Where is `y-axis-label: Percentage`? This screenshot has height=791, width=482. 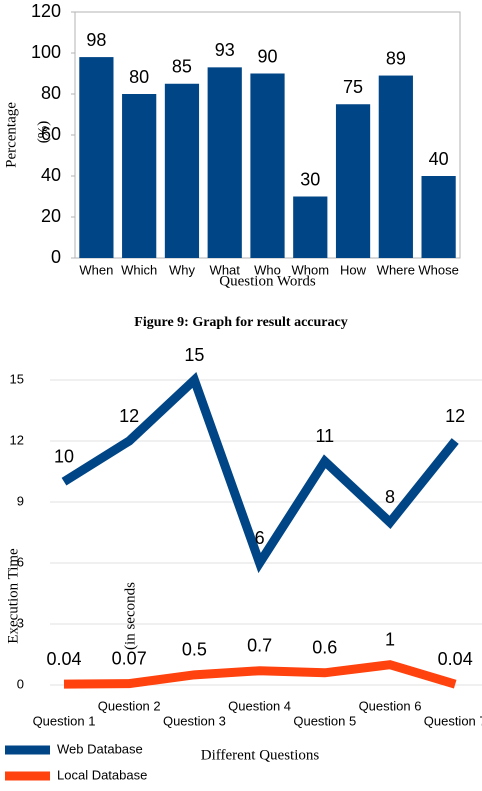 y-axis-label: Percentage is located at coordinates (11, 135).